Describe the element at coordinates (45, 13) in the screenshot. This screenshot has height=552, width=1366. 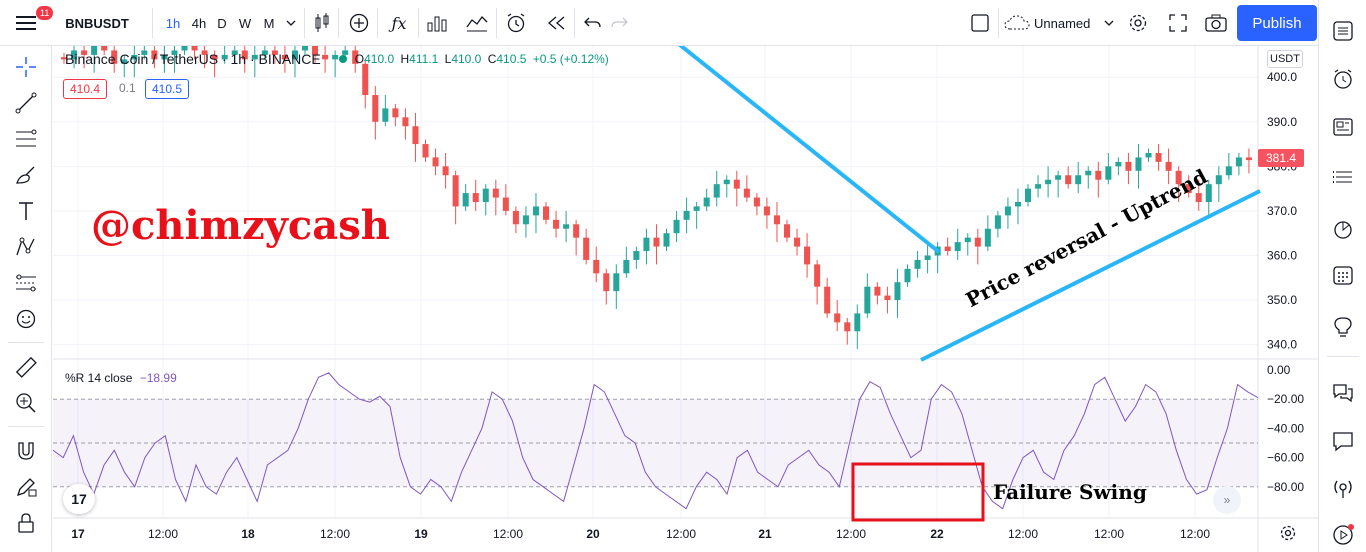
I see `notification-badge: 11` at that location.